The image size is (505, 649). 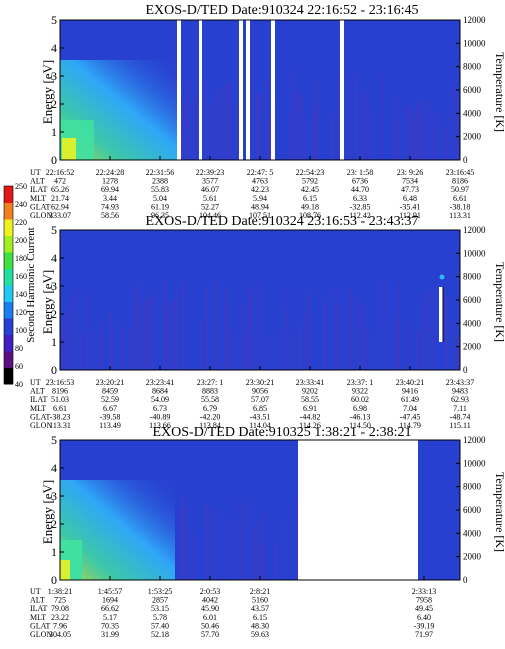 What do you see at coordinates (60, 382) in the screenshot?
I see `ephemeris-value: 23:16:53` at bounding box center [60, 382].